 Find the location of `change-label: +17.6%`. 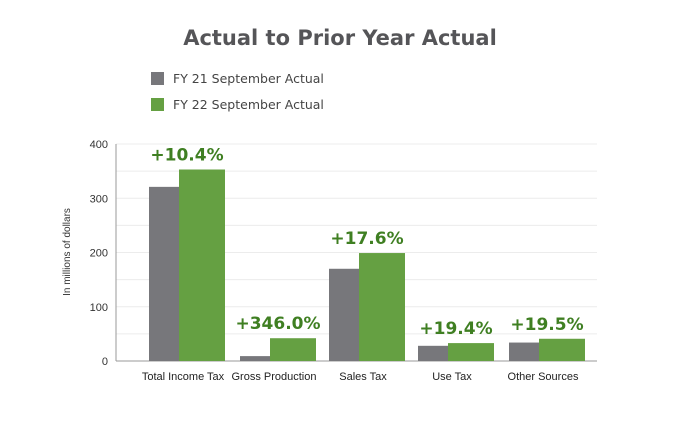

change-label: +17.6% is located at coordinates (366, 239).